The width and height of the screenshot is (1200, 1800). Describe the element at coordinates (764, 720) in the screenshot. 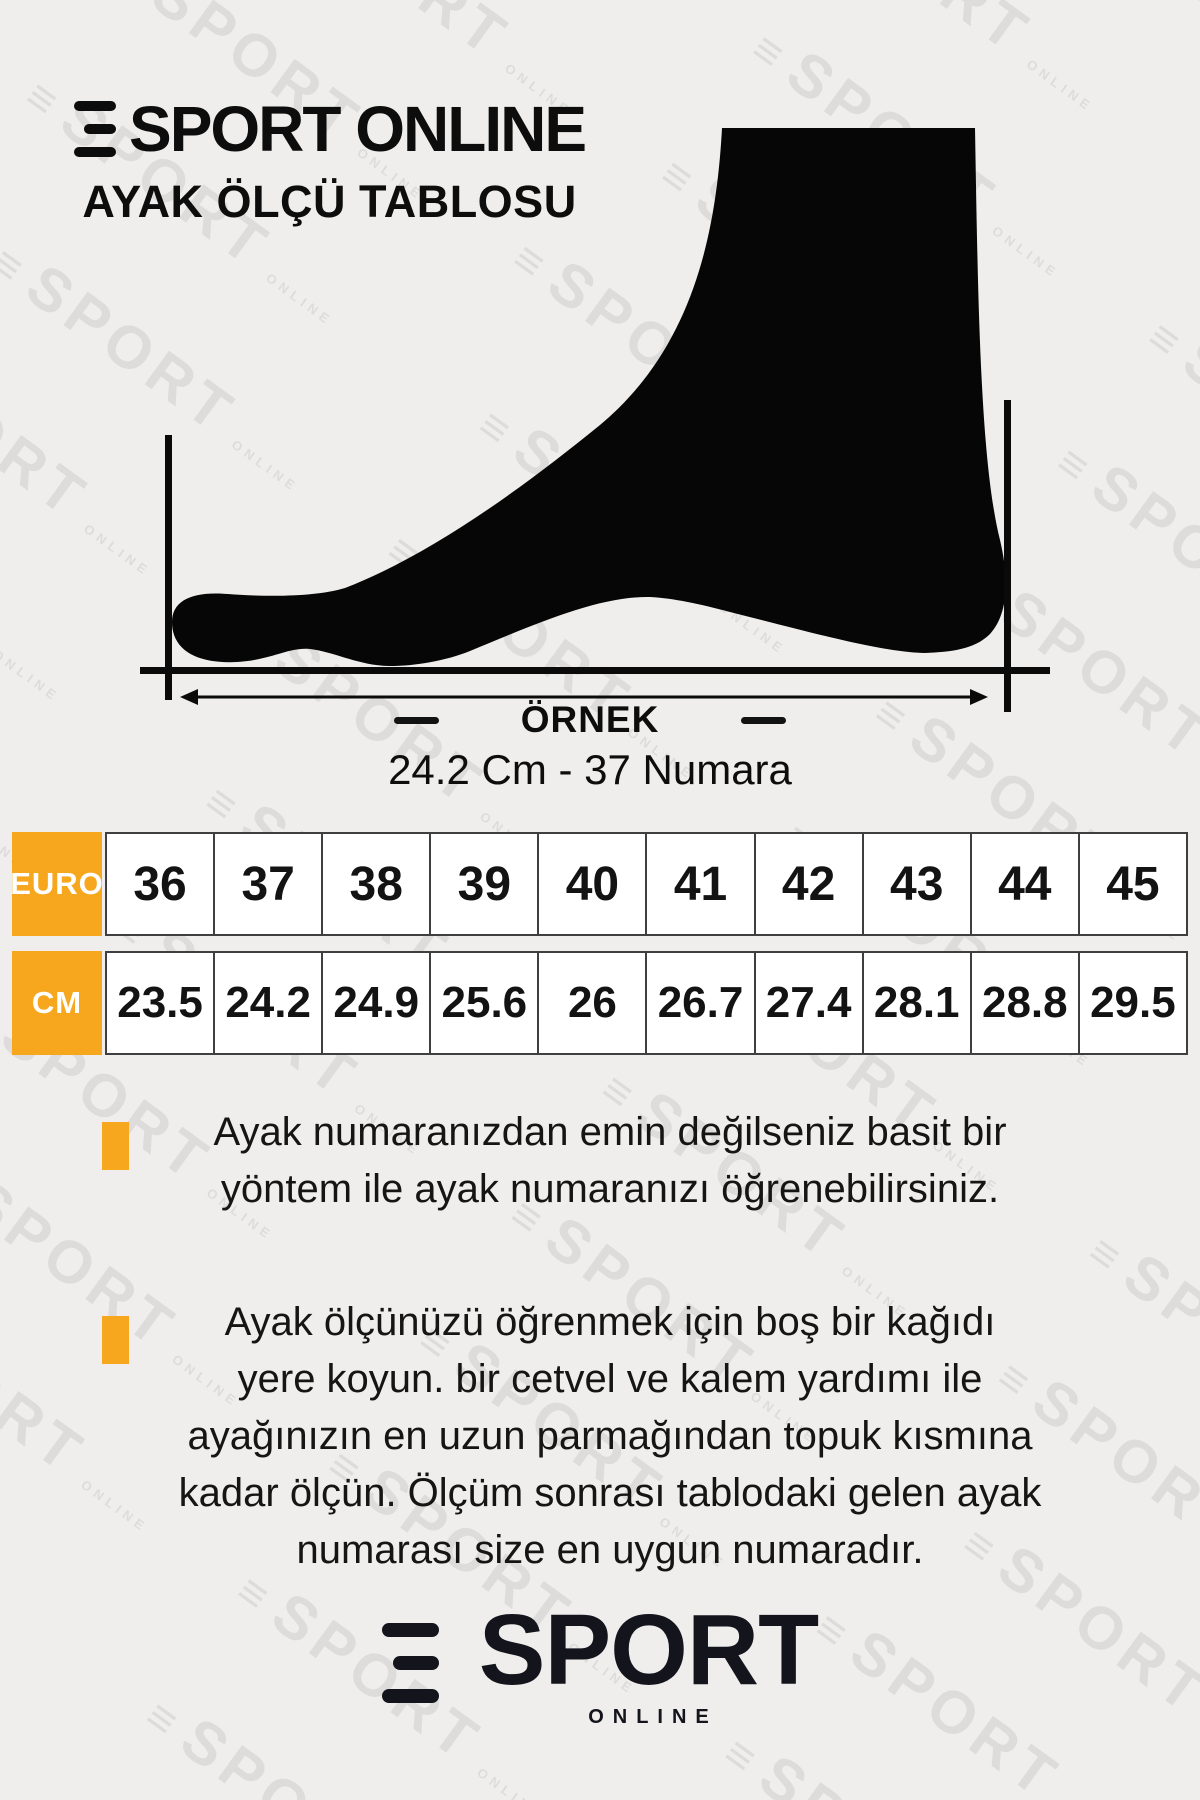

I see `dash-right` at that location.